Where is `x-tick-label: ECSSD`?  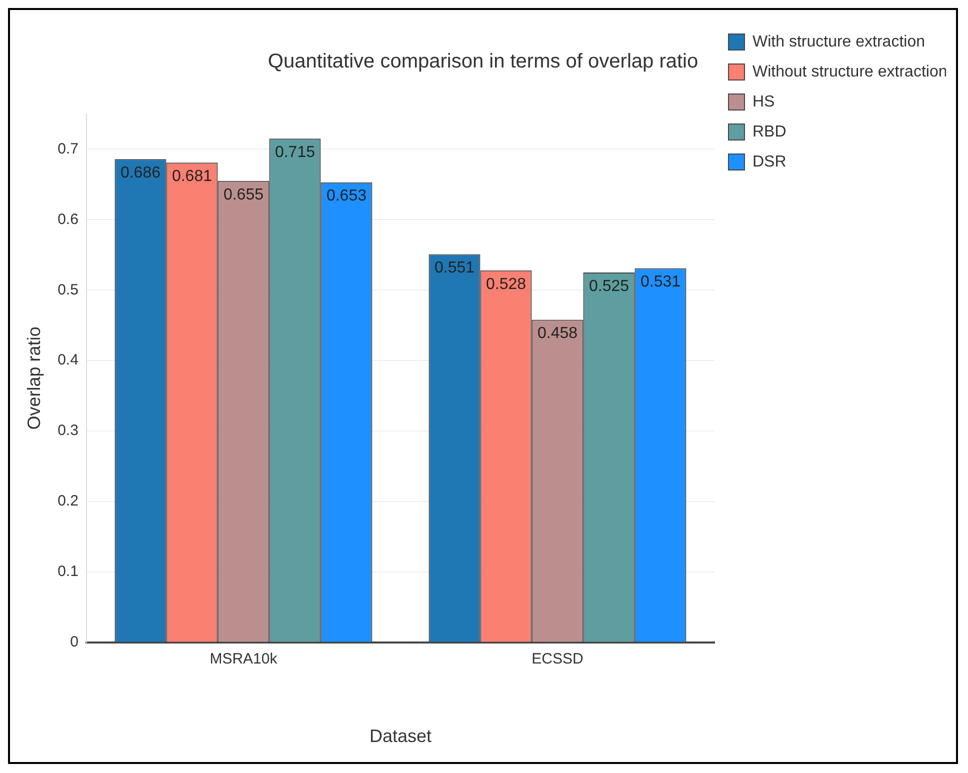 x-tick-label: ECSSD is located at coordinates (558, 659).